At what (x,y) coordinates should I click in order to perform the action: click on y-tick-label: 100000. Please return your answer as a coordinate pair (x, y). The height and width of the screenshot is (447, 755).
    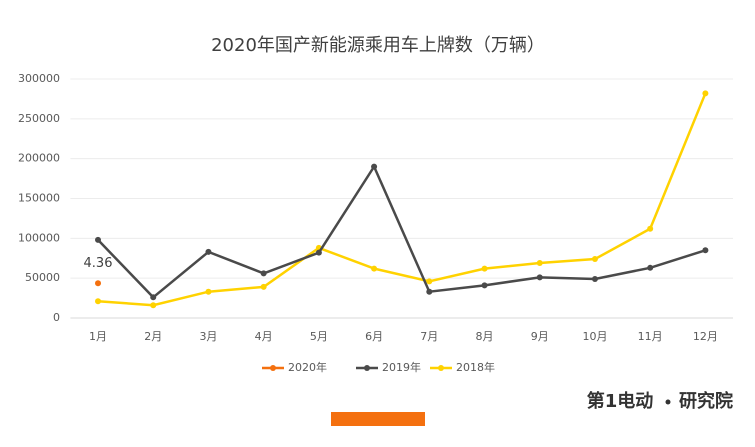
    Looking at the image, I should click on (39, 237).